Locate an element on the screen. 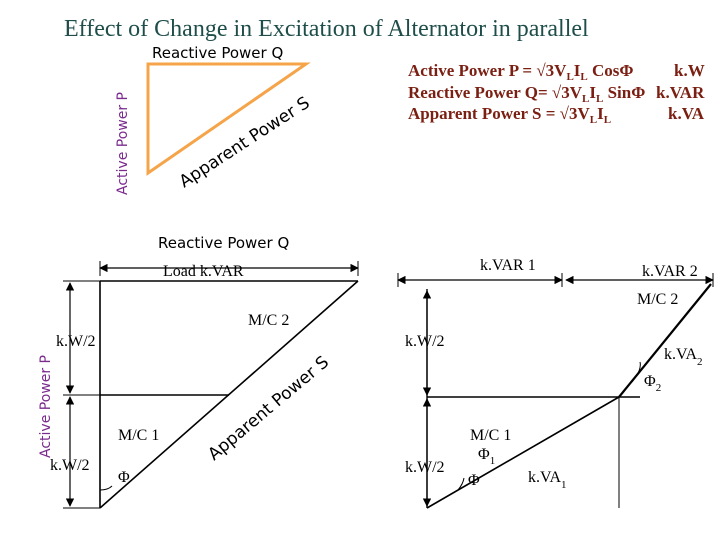 Image resolution: width=720 pixels, height=540 pixels. apparent-power-formula: Apparent Power S = √3VLIL is located at coordinates (509, 115).